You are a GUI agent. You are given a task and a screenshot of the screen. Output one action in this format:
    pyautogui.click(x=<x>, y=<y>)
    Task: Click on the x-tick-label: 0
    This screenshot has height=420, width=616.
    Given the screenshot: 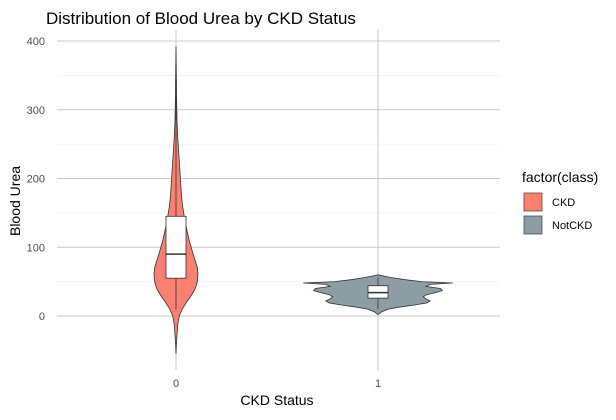 What is the action you would take?
    pyautogui.click(x=176, y=384)
    